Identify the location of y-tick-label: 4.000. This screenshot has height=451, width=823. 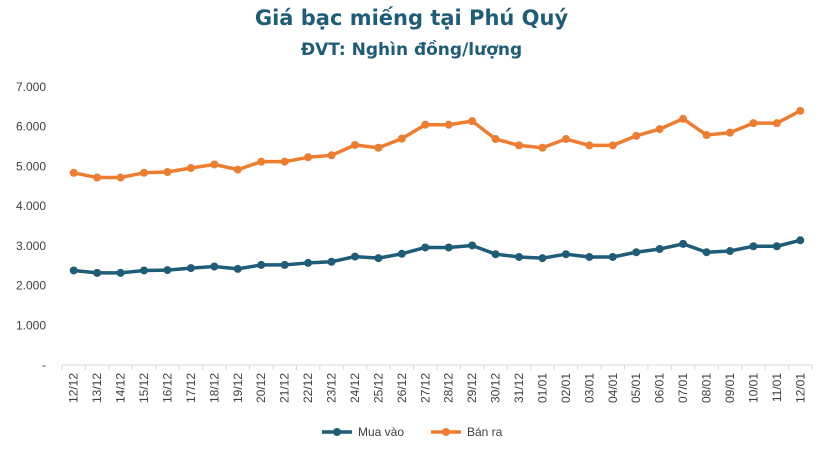
(31, 206).